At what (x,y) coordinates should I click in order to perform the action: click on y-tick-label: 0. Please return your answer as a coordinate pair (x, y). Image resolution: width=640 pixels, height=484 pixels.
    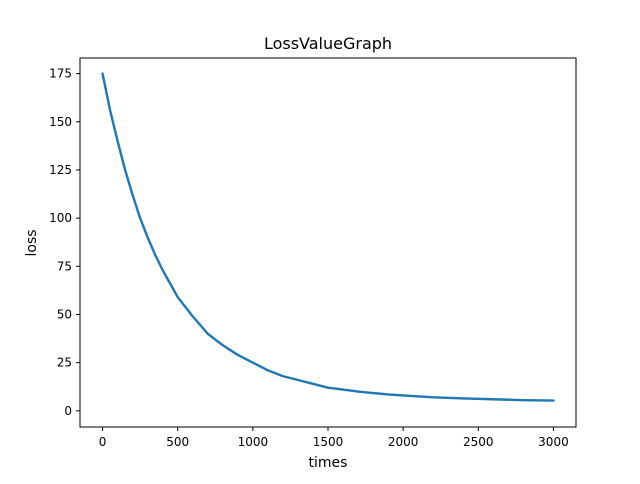
    Looking at the image, I should click on (68, 411).